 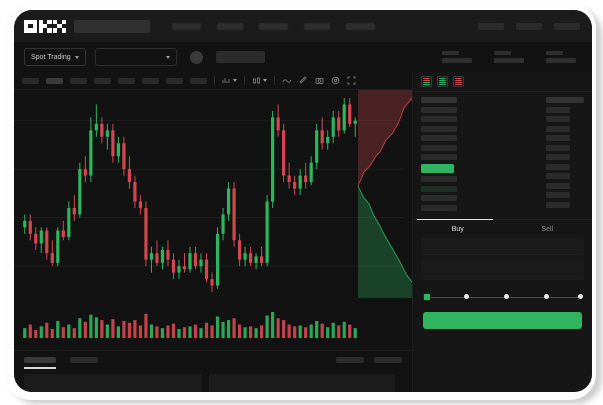 What do you see at coordinates (502, 269) in the screenshot?
I see `amount-field` at bounding box center [502, 269].